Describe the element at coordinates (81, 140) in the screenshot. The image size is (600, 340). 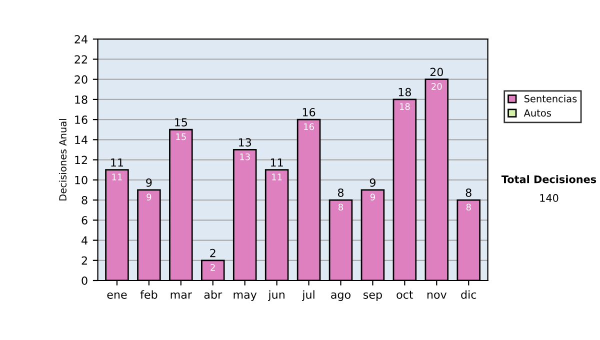
I see `y-tick-label: 14` at that location.